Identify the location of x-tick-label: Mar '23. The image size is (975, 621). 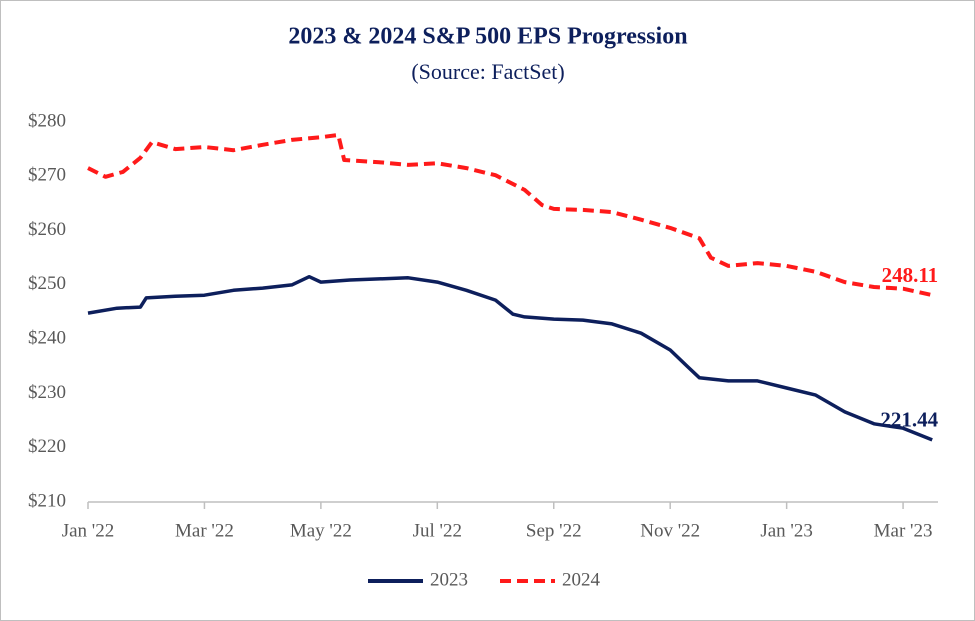
(903, 530).